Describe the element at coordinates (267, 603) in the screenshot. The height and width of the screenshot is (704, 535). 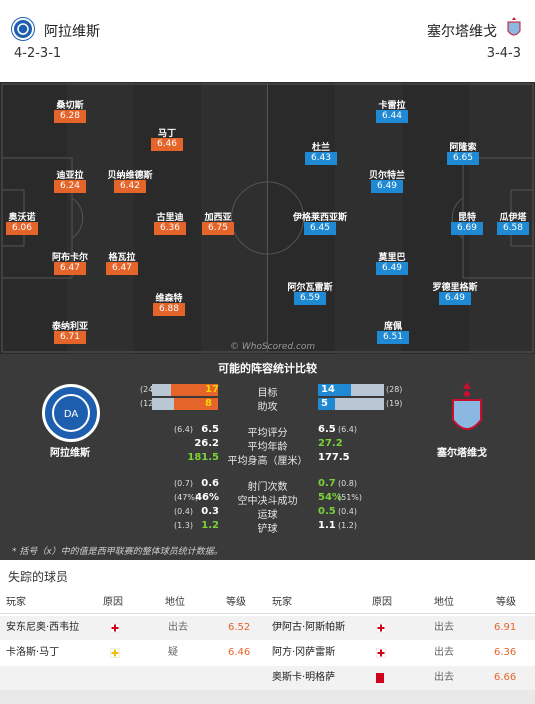
I see `missing-table-header: 玩家 原因 地位 等级 玩家 原因 地位 等级` at that location.